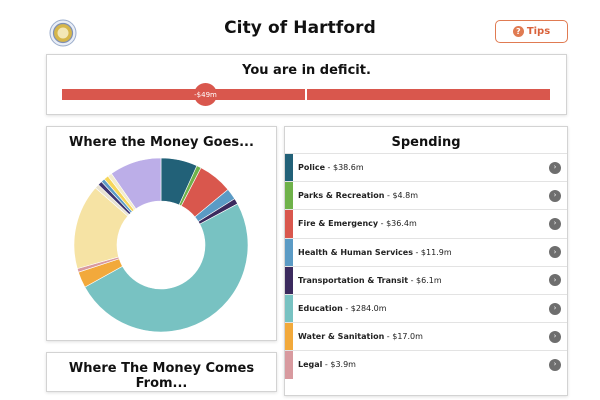  What do you see at coordinates (306, 70) in the screenshot?
I see `deficit-status: You are in deficit.` at bounding box center [306, 70].